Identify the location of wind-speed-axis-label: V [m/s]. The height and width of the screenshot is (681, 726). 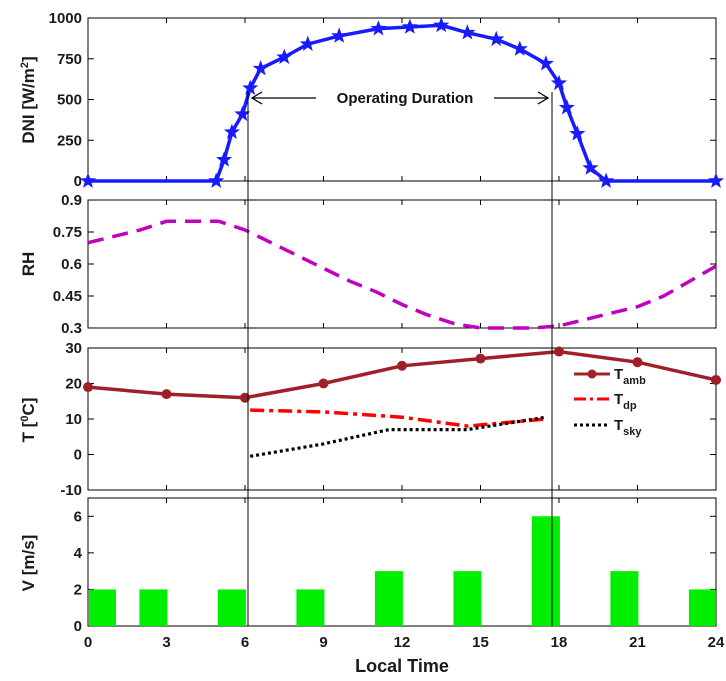
(28, 563).